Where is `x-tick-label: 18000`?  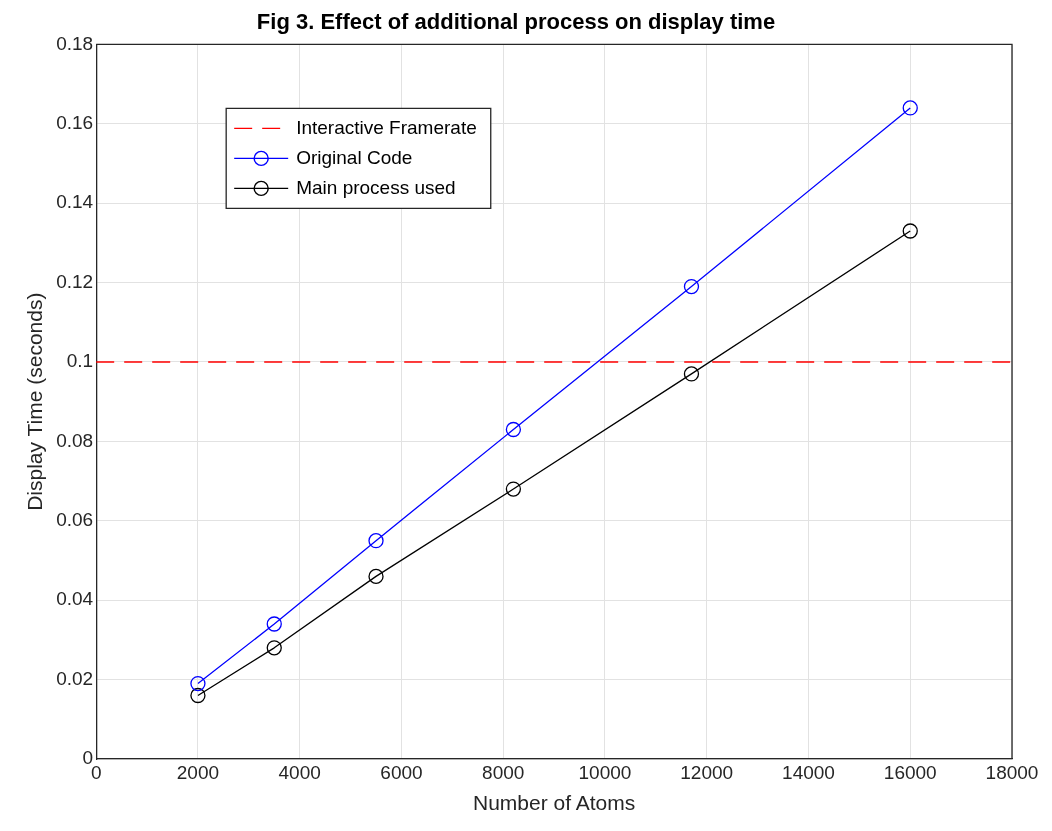 x-tick-label: 18000 is located at coordinates (1012, 772).